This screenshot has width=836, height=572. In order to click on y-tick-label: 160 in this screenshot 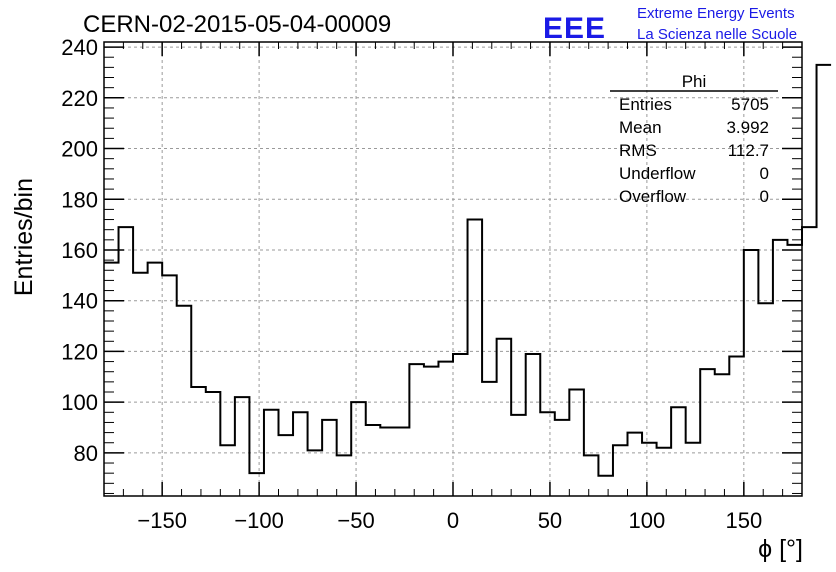, I will do `click(79, 250)`.